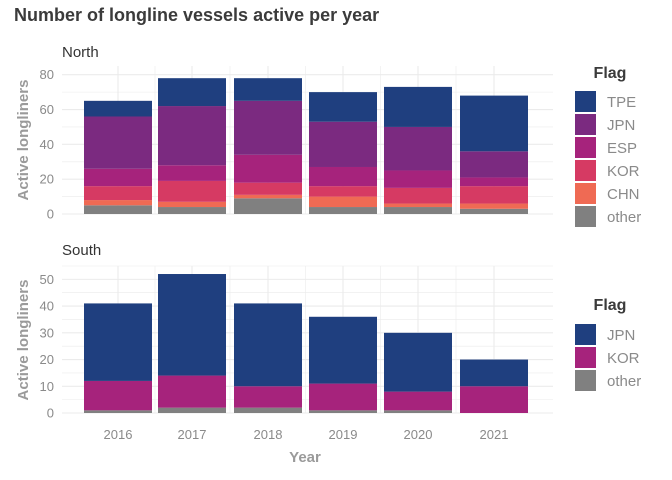  I want to click on south-legend-swatch-jpn, so click(585, 334).